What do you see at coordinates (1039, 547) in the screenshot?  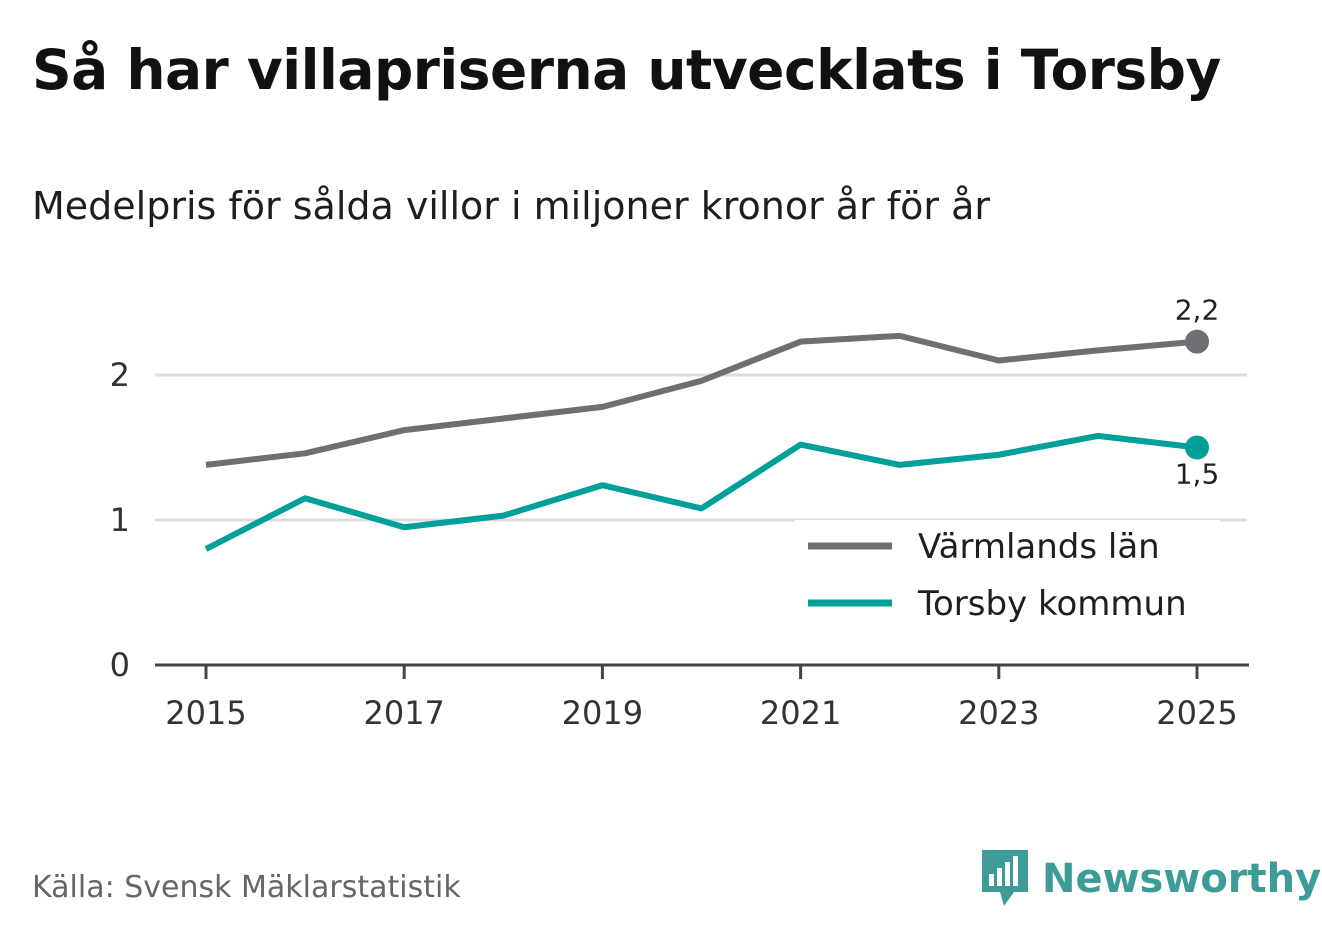 I see `legend-label-varmland: Värmlands län` at bounding box center [1039, 547].